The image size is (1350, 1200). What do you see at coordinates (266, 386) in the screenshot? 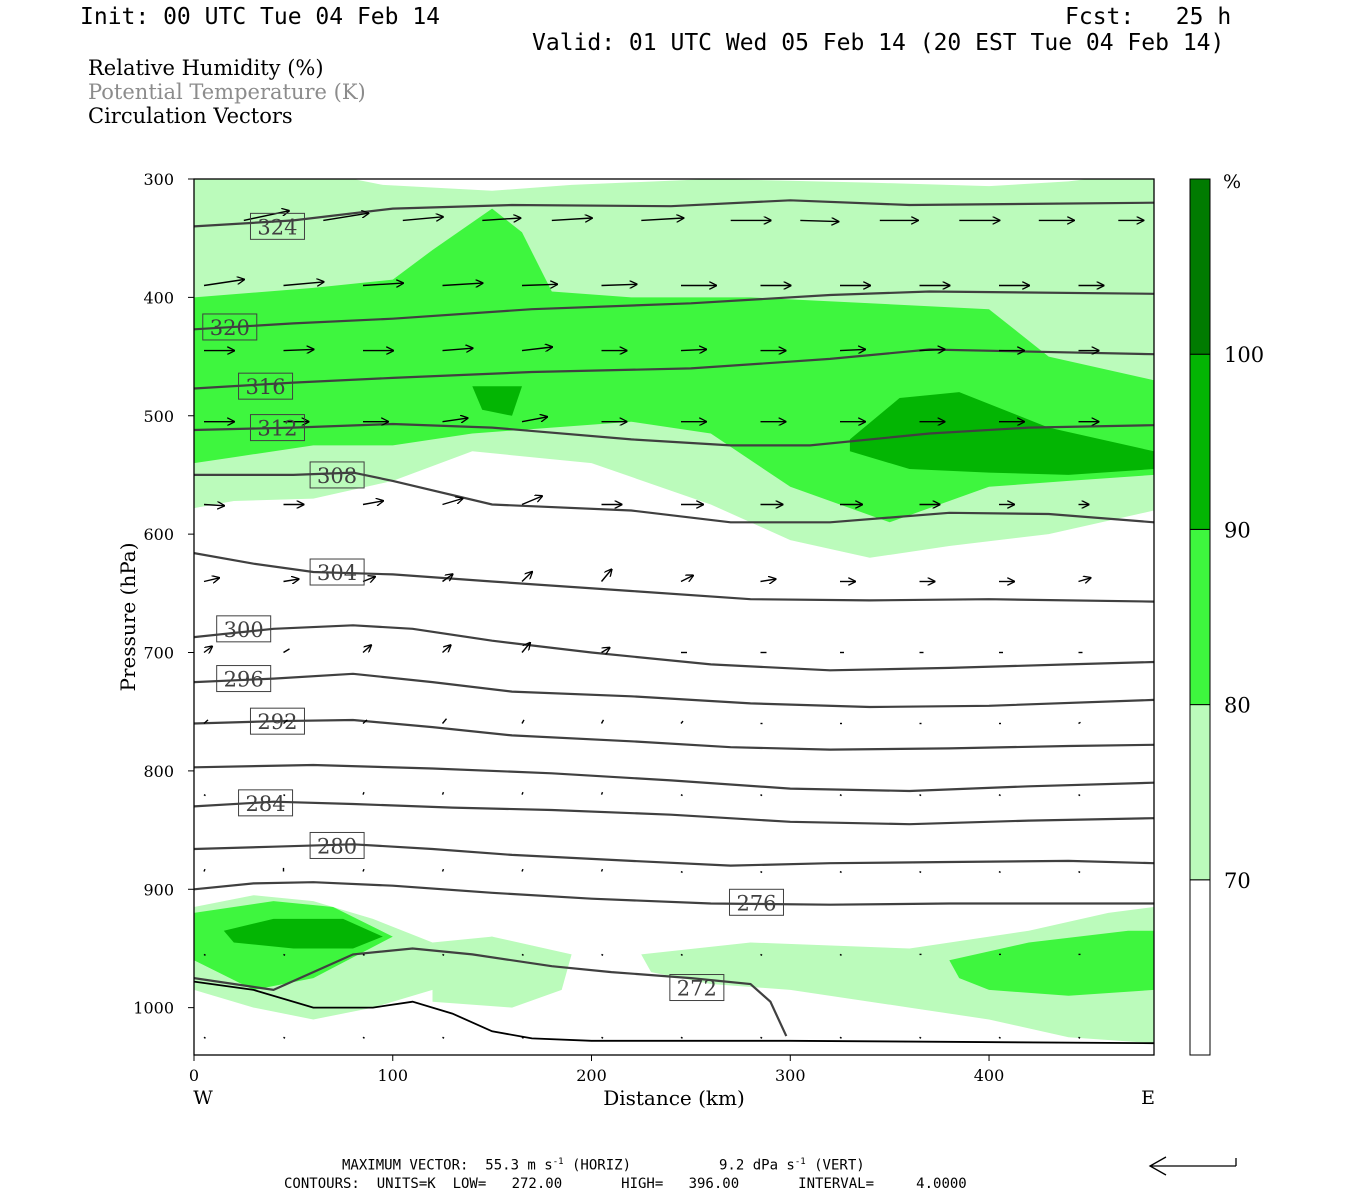
I see `theta-label-316: 316` at bounding box center [266, 386].